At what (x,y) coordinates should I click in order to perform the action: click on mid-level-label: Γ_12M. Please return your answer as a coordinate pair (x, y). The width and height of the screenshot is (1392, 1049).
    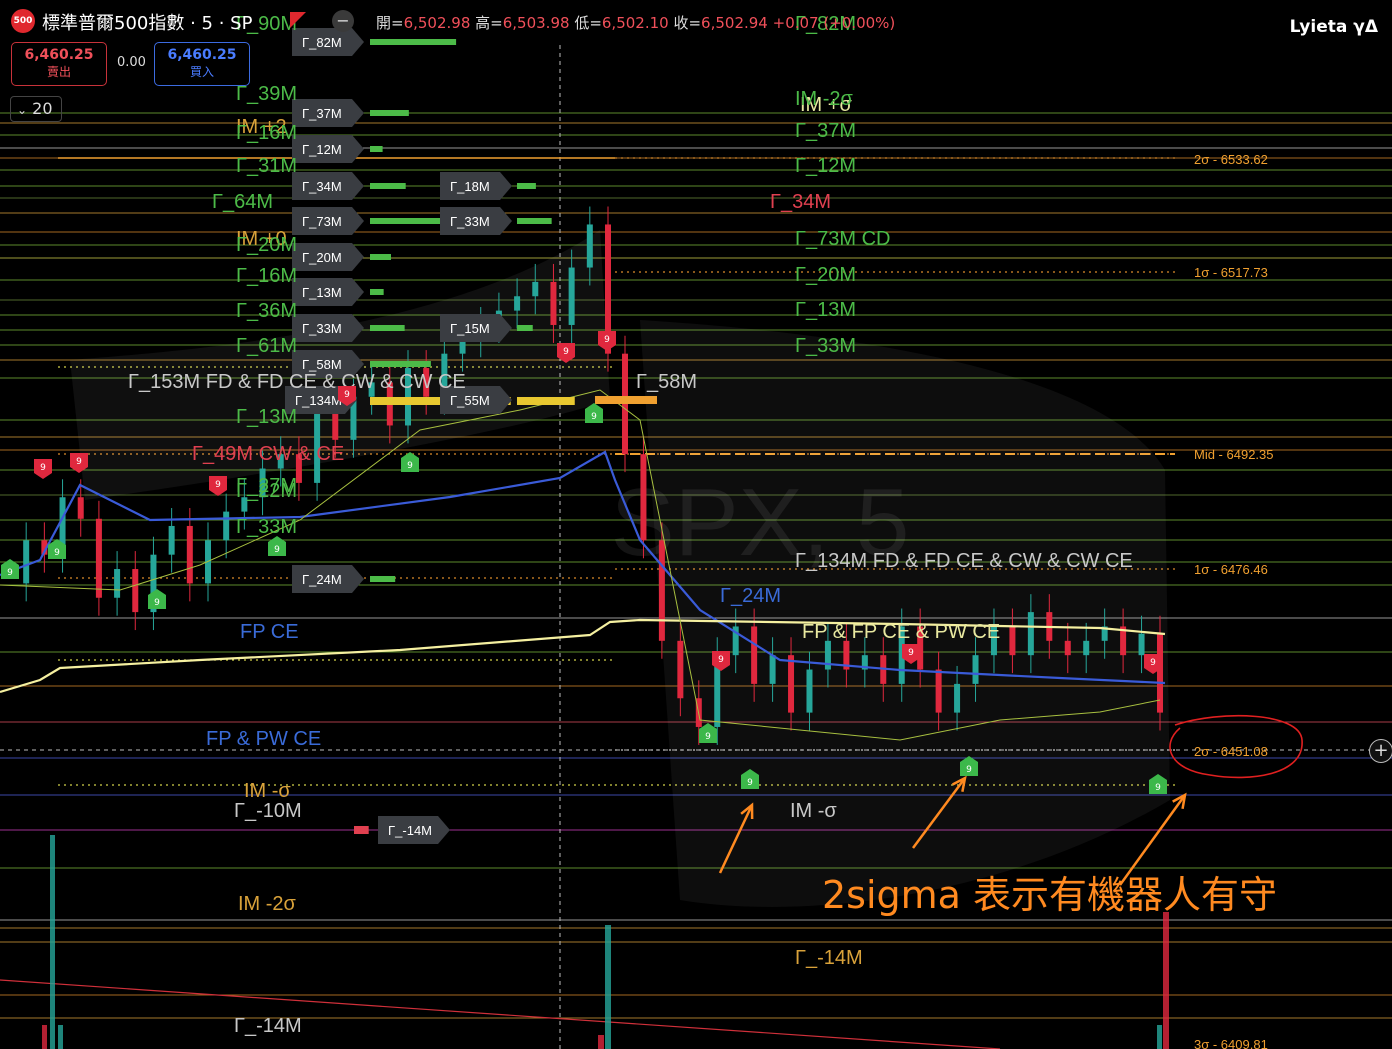
    Looking at the image, I should click on (825, 166).